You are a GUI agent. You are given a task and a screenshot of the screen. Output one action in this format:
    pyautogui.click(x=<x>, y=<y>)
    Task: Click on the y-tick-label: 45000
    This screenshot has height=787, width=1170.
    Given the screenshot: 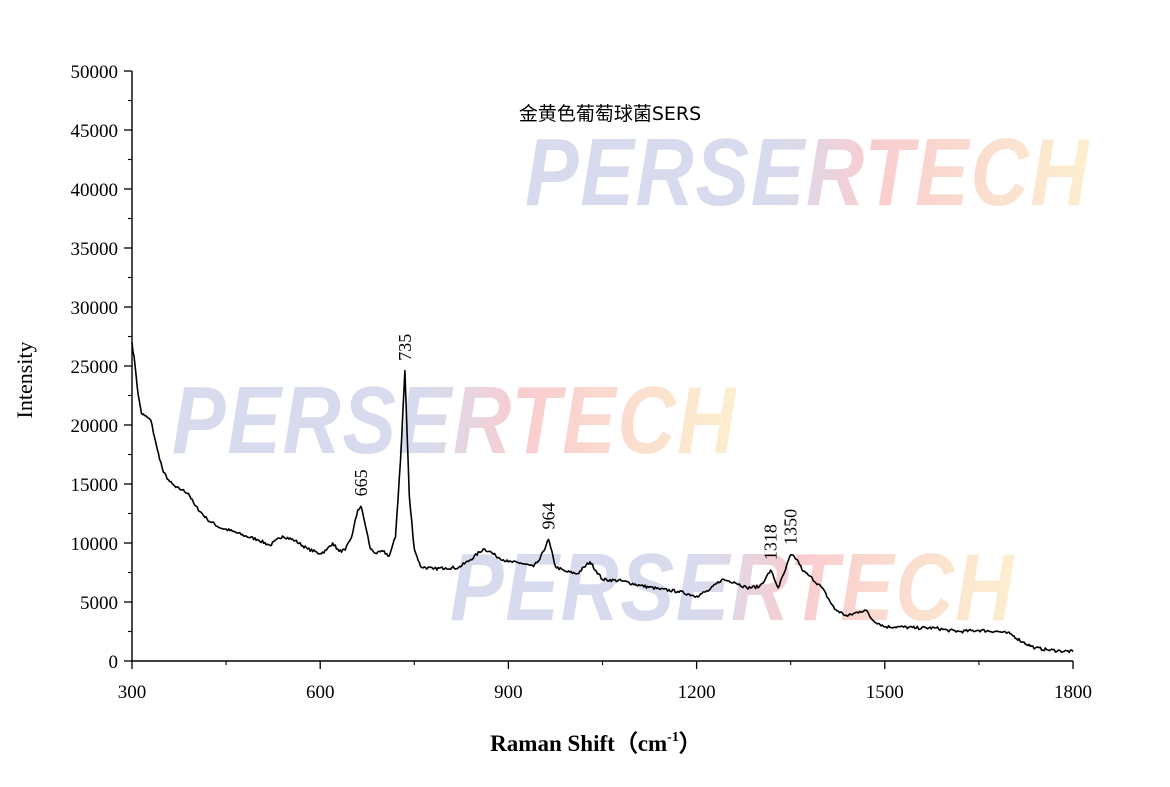 What is the action you would take?
    pyautogui.click(x=95, y=131)
    